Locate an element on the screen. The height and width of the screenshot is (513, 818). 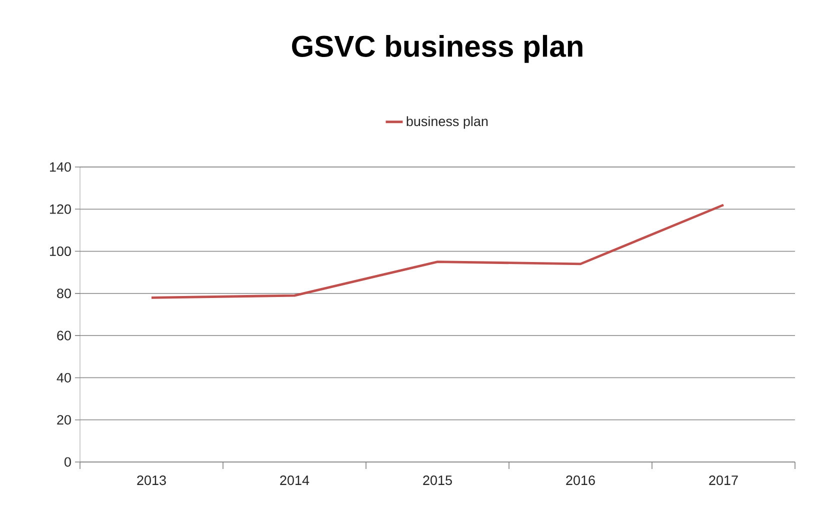
x-tick-label: 2013 is located at coordinates (151, 481).